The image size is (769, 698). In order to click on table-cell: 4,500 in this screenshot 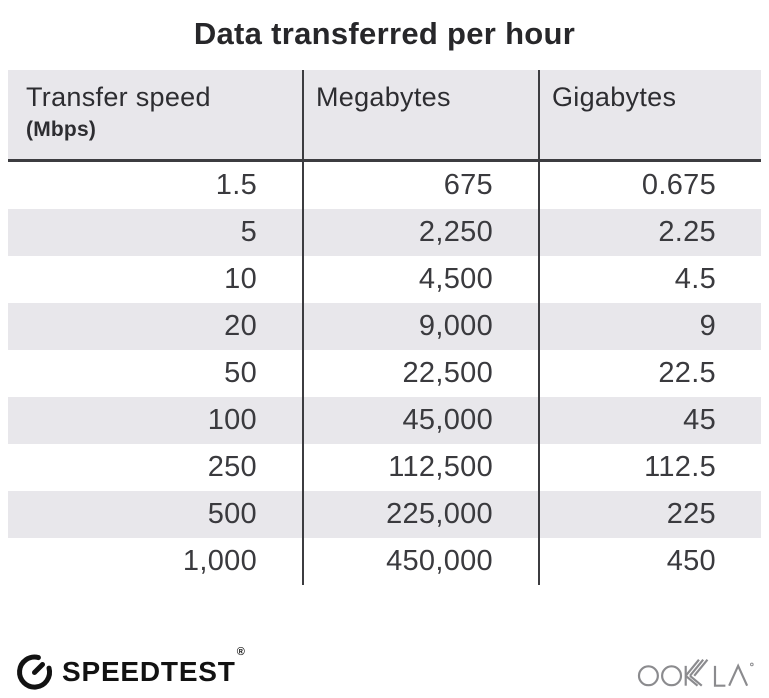, I will do `click(420, 279)`.